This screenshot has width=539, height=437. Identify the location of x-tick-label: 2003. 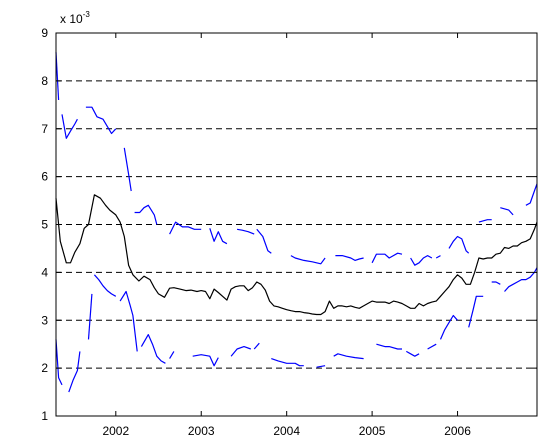
(201, 430).